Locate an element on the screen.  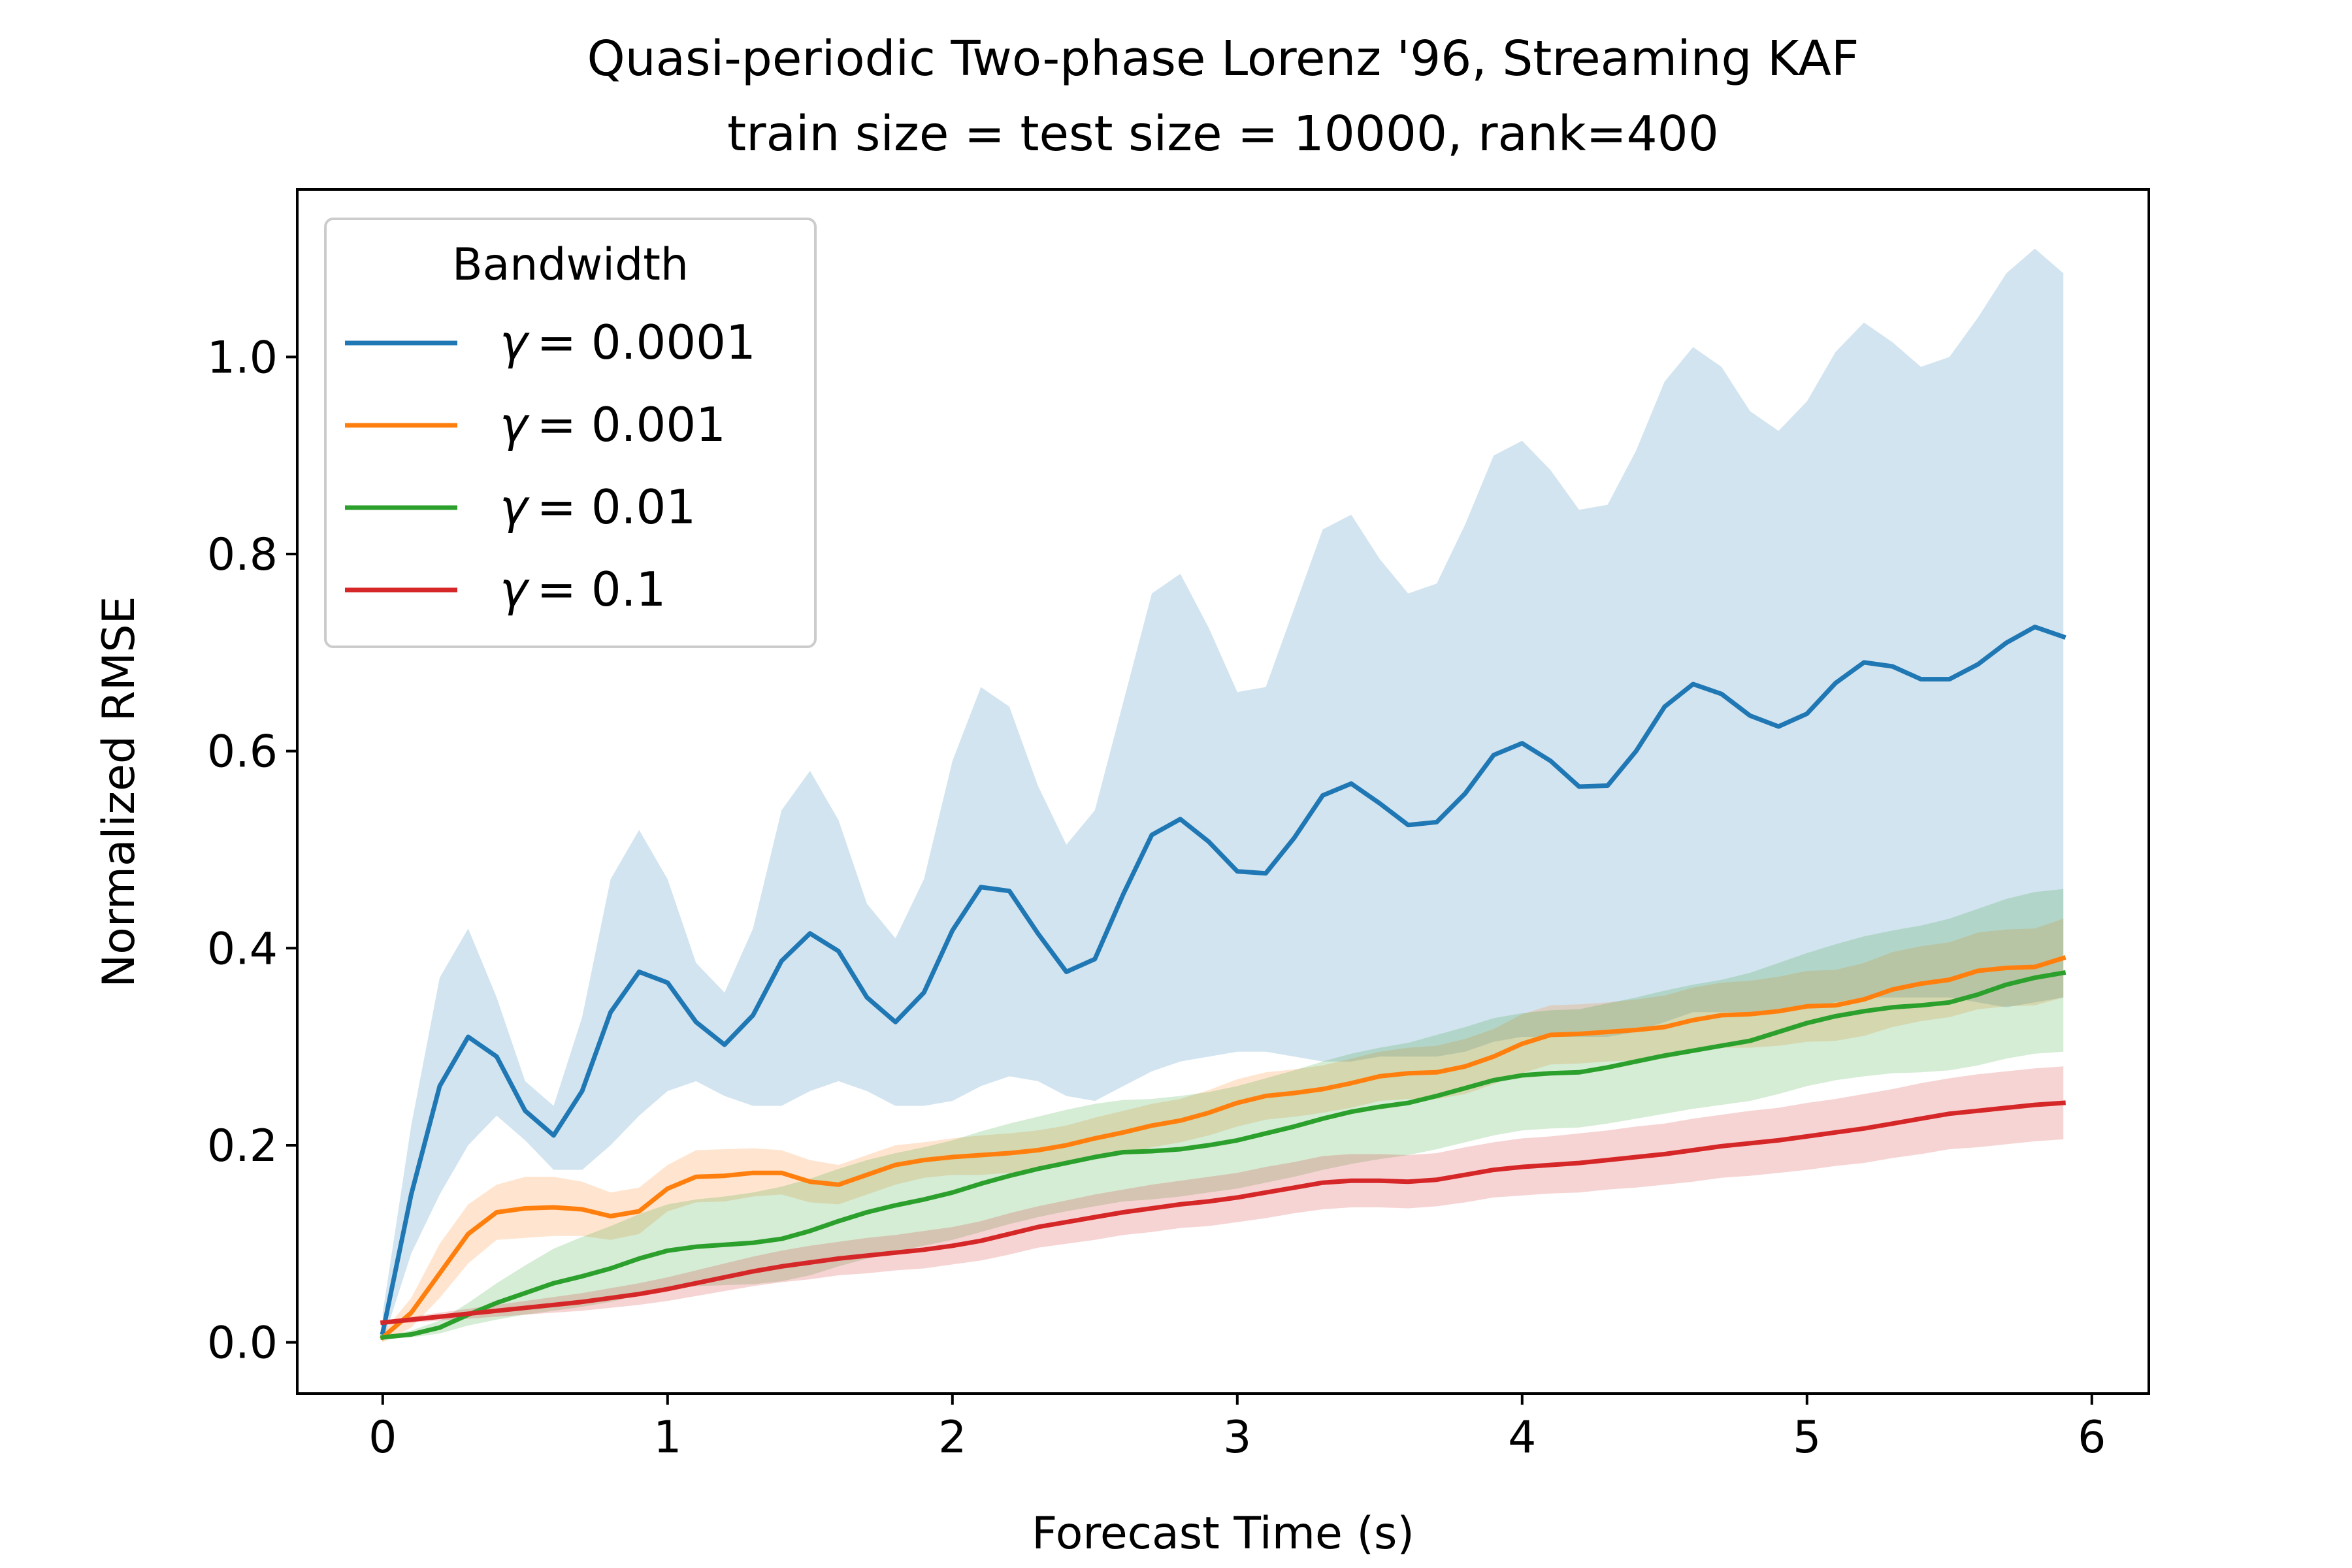
legend-value: = 0.001 is located at coordinates (631, 424).